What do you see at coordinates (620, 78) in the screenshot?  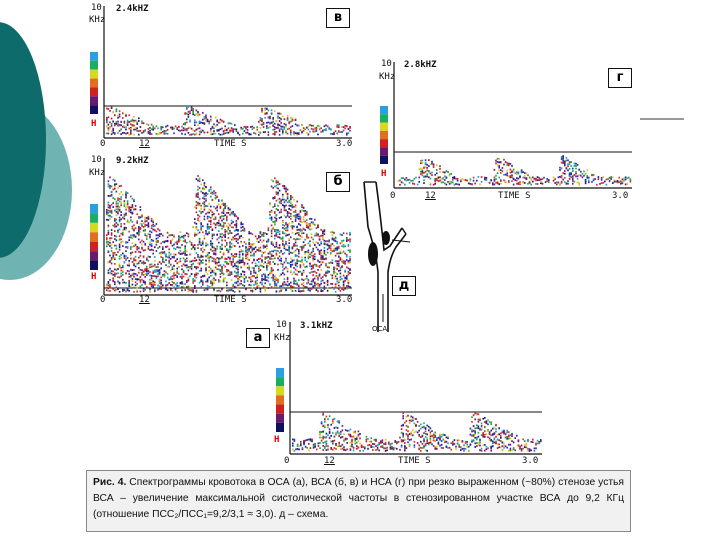 I see `panel-letter-g: г` at bounding box center [620, 78].